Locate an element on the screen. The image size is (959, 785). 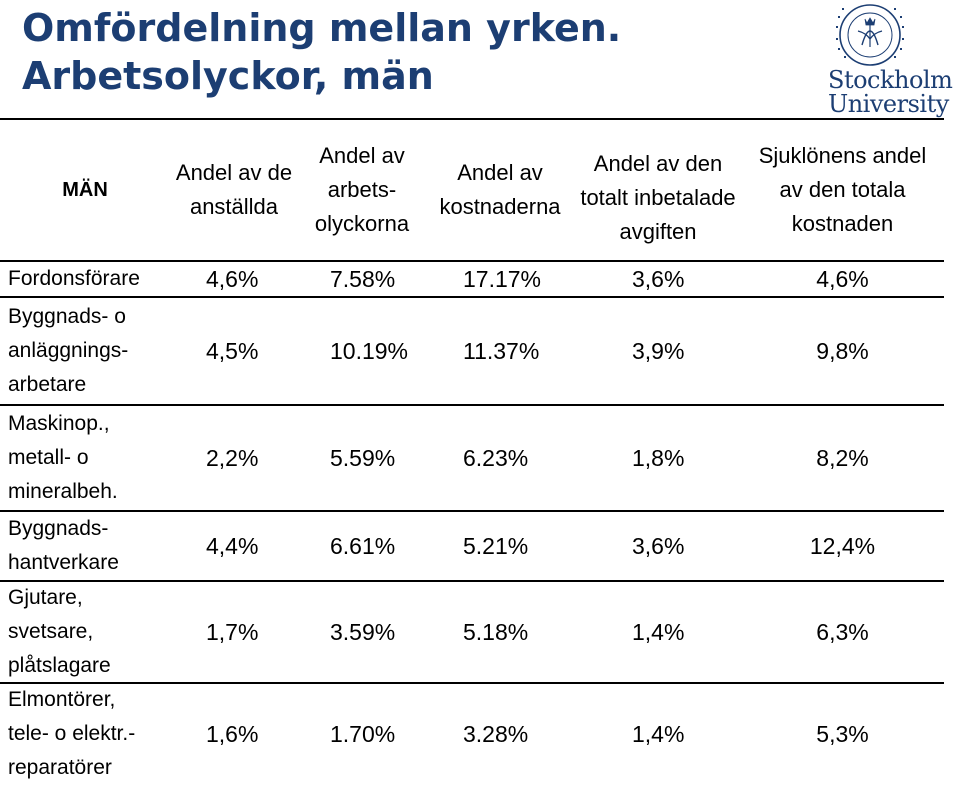
table-cell: 6.23% is located at coordinates (496, 457).